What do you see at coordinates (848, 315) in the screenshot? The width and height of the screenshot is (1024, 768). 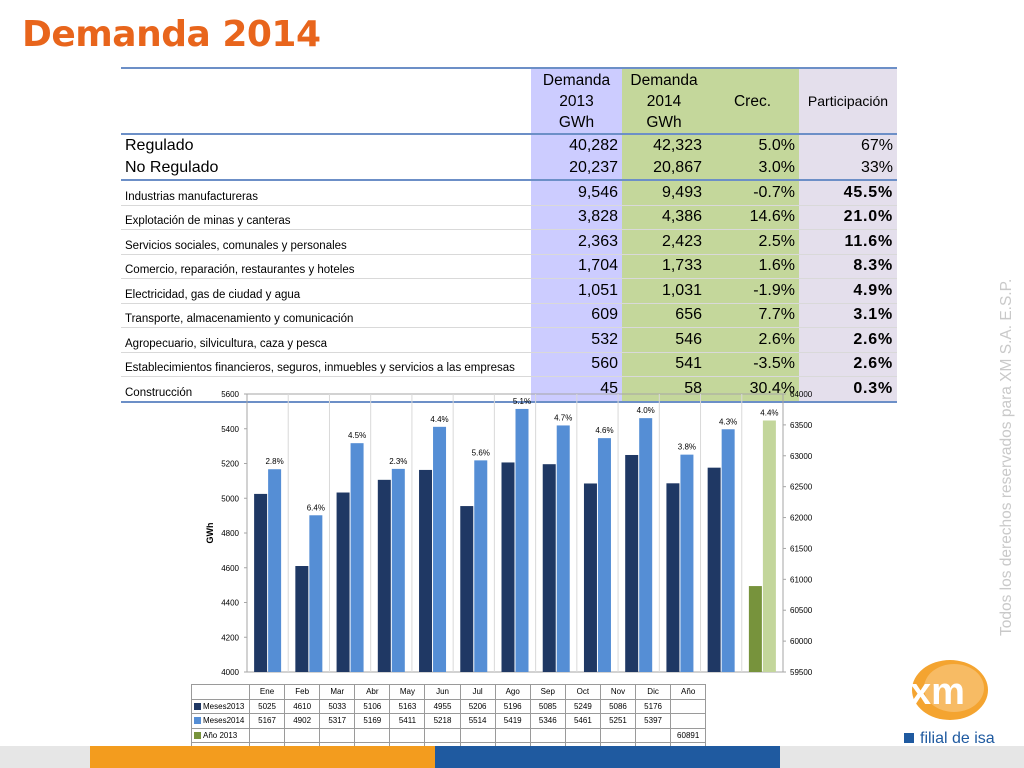 I see `share-value: 3.1%` at bounding box center [848, 315].